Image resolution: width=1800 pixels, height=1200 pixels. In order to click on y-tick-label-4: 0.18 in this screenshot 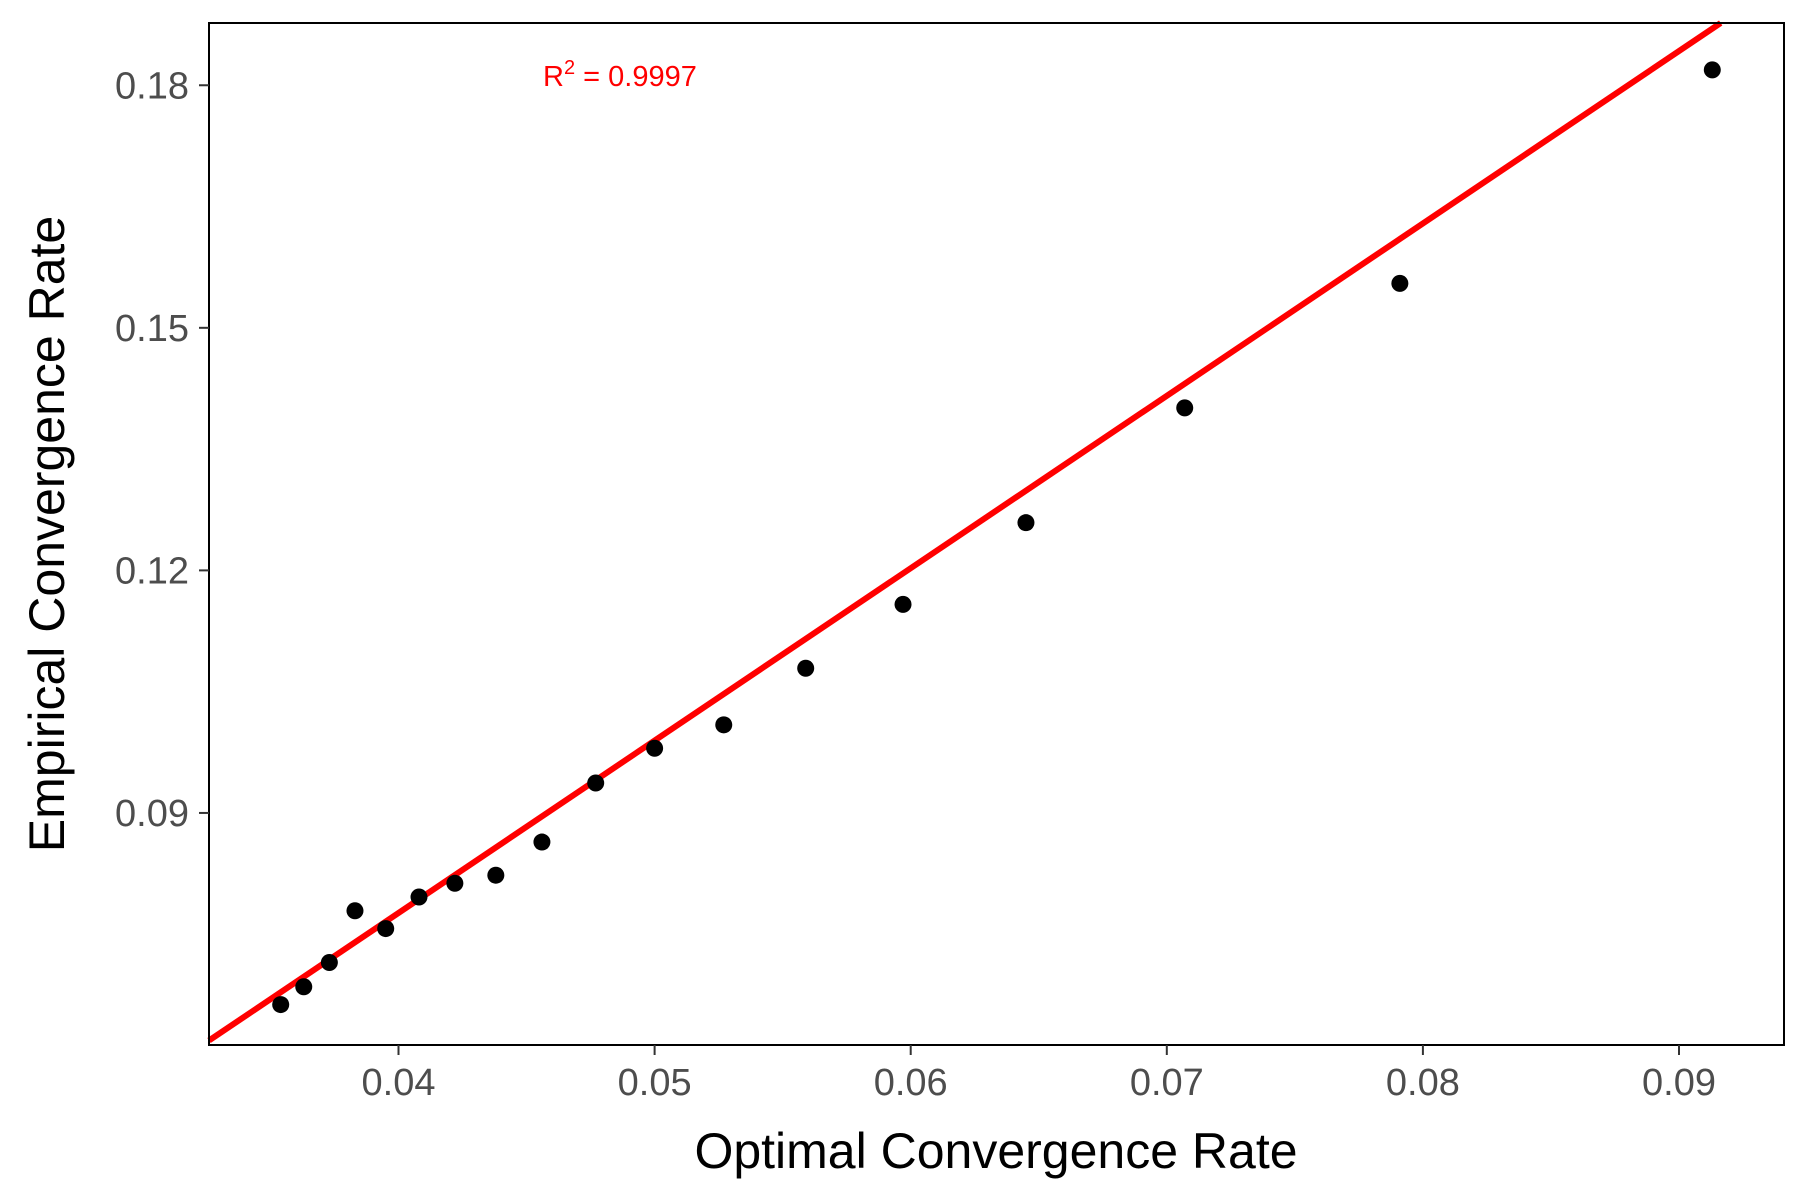, I will do `click(152, 86)`.